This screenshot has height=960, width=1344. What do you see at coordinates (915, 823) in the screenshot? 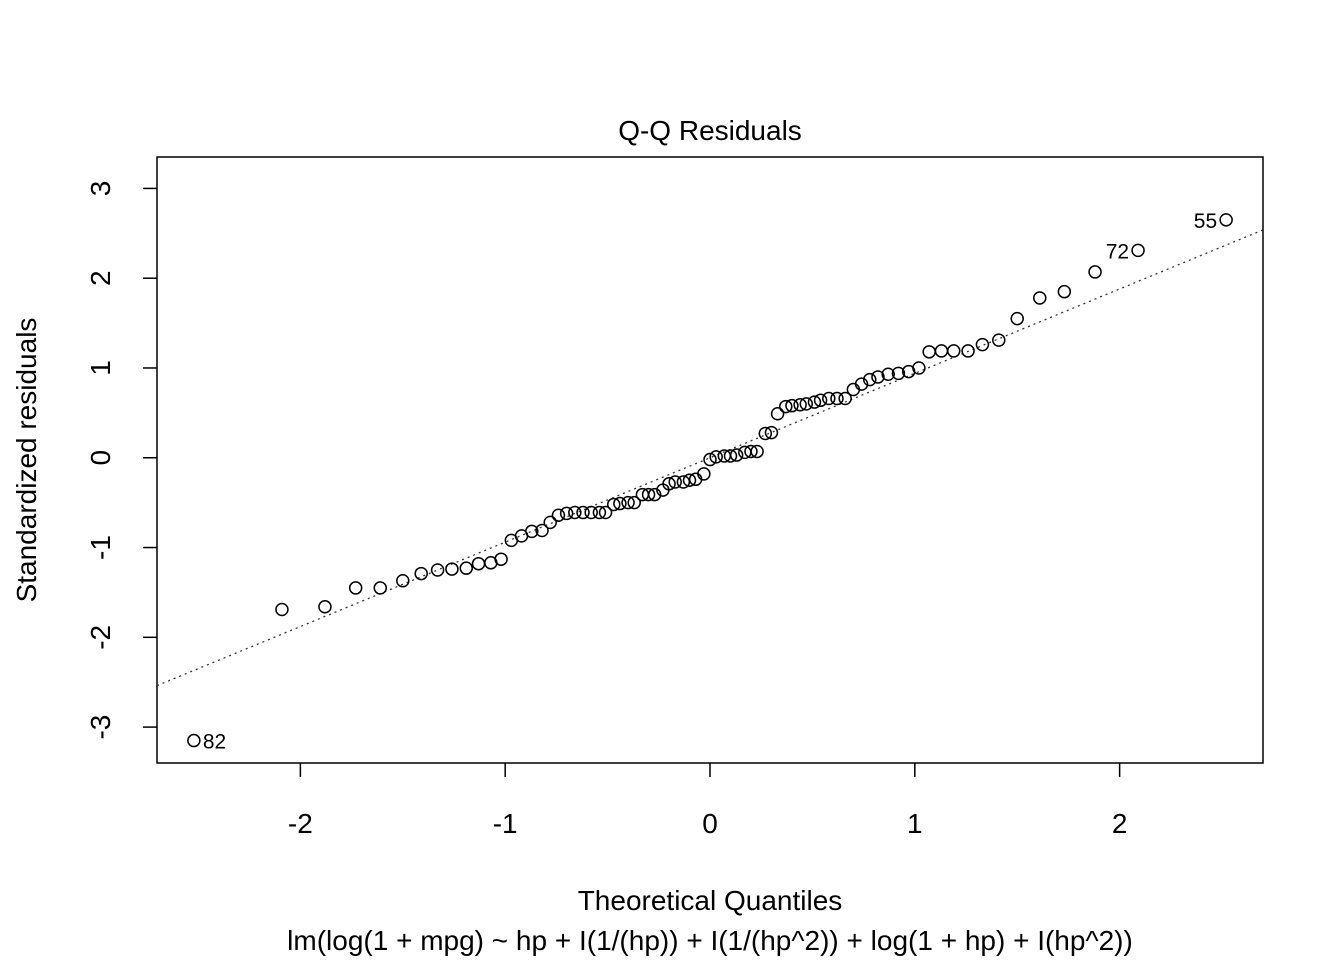
I see `x-tick-label: 1` at bounding box center [915, 823].